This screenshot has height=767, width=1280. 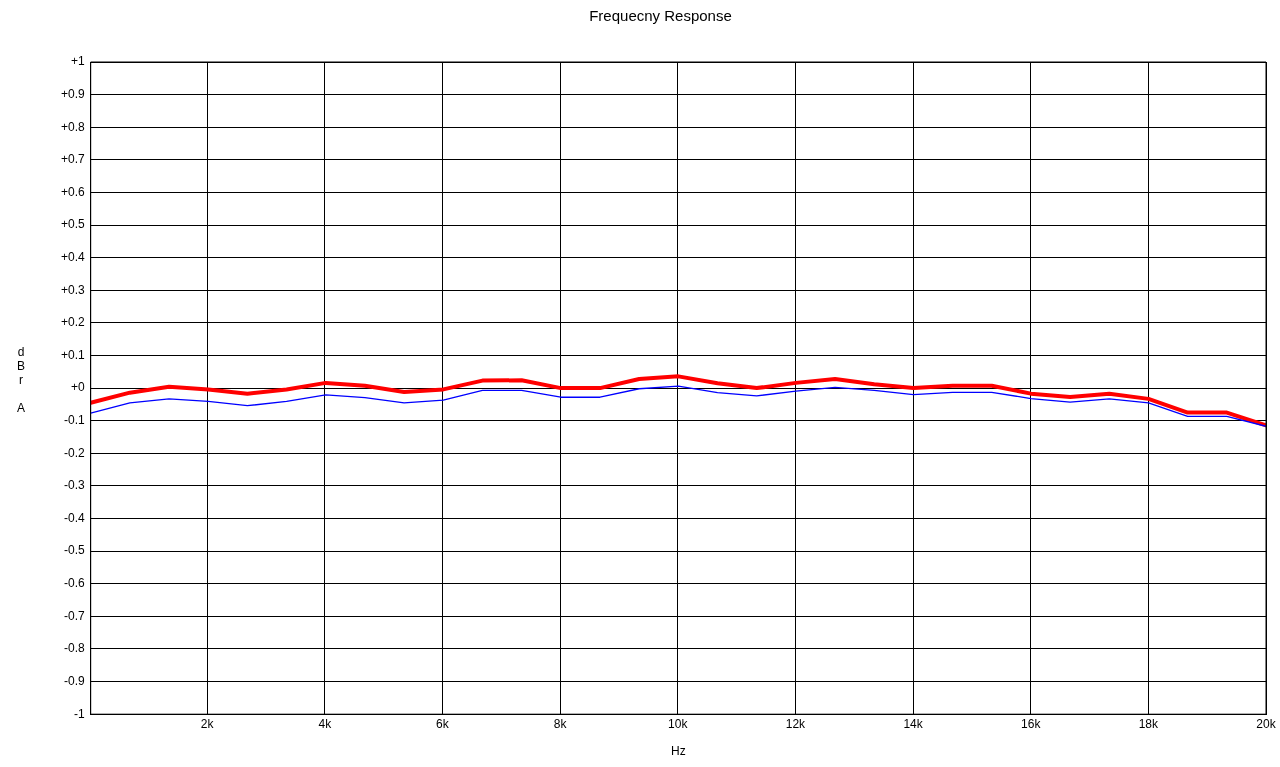 What do you see at coordinates (72, 159) in the screenshot?
I see `y-tick-label: +0.7` at bounding box center [72, 159].